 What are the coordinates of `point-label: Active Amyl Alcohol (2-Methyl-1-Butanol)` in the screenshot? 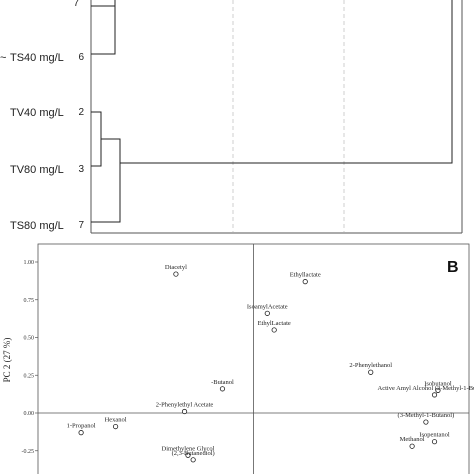 It's located at (426, 388).